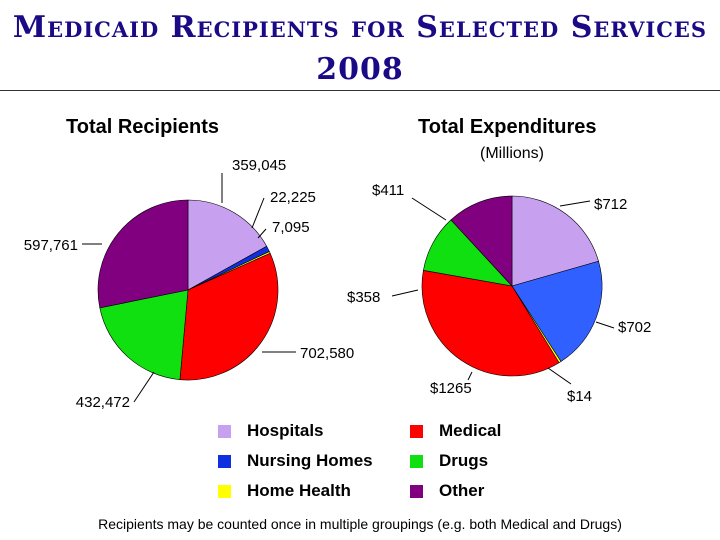 This screenshot has width=720, height=540. Describe the element at coordinates (360, 90) in the screenshot. I see `title-divider` at that location.